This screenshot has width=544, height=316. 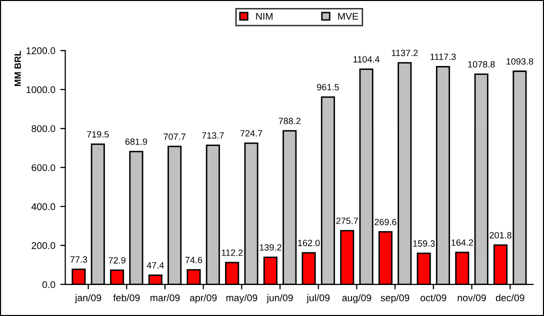 What do you see at coordinates (88, 299) in the screenshot?
I see `x-tick-label: jan/09` at bounding box center [88, 299].